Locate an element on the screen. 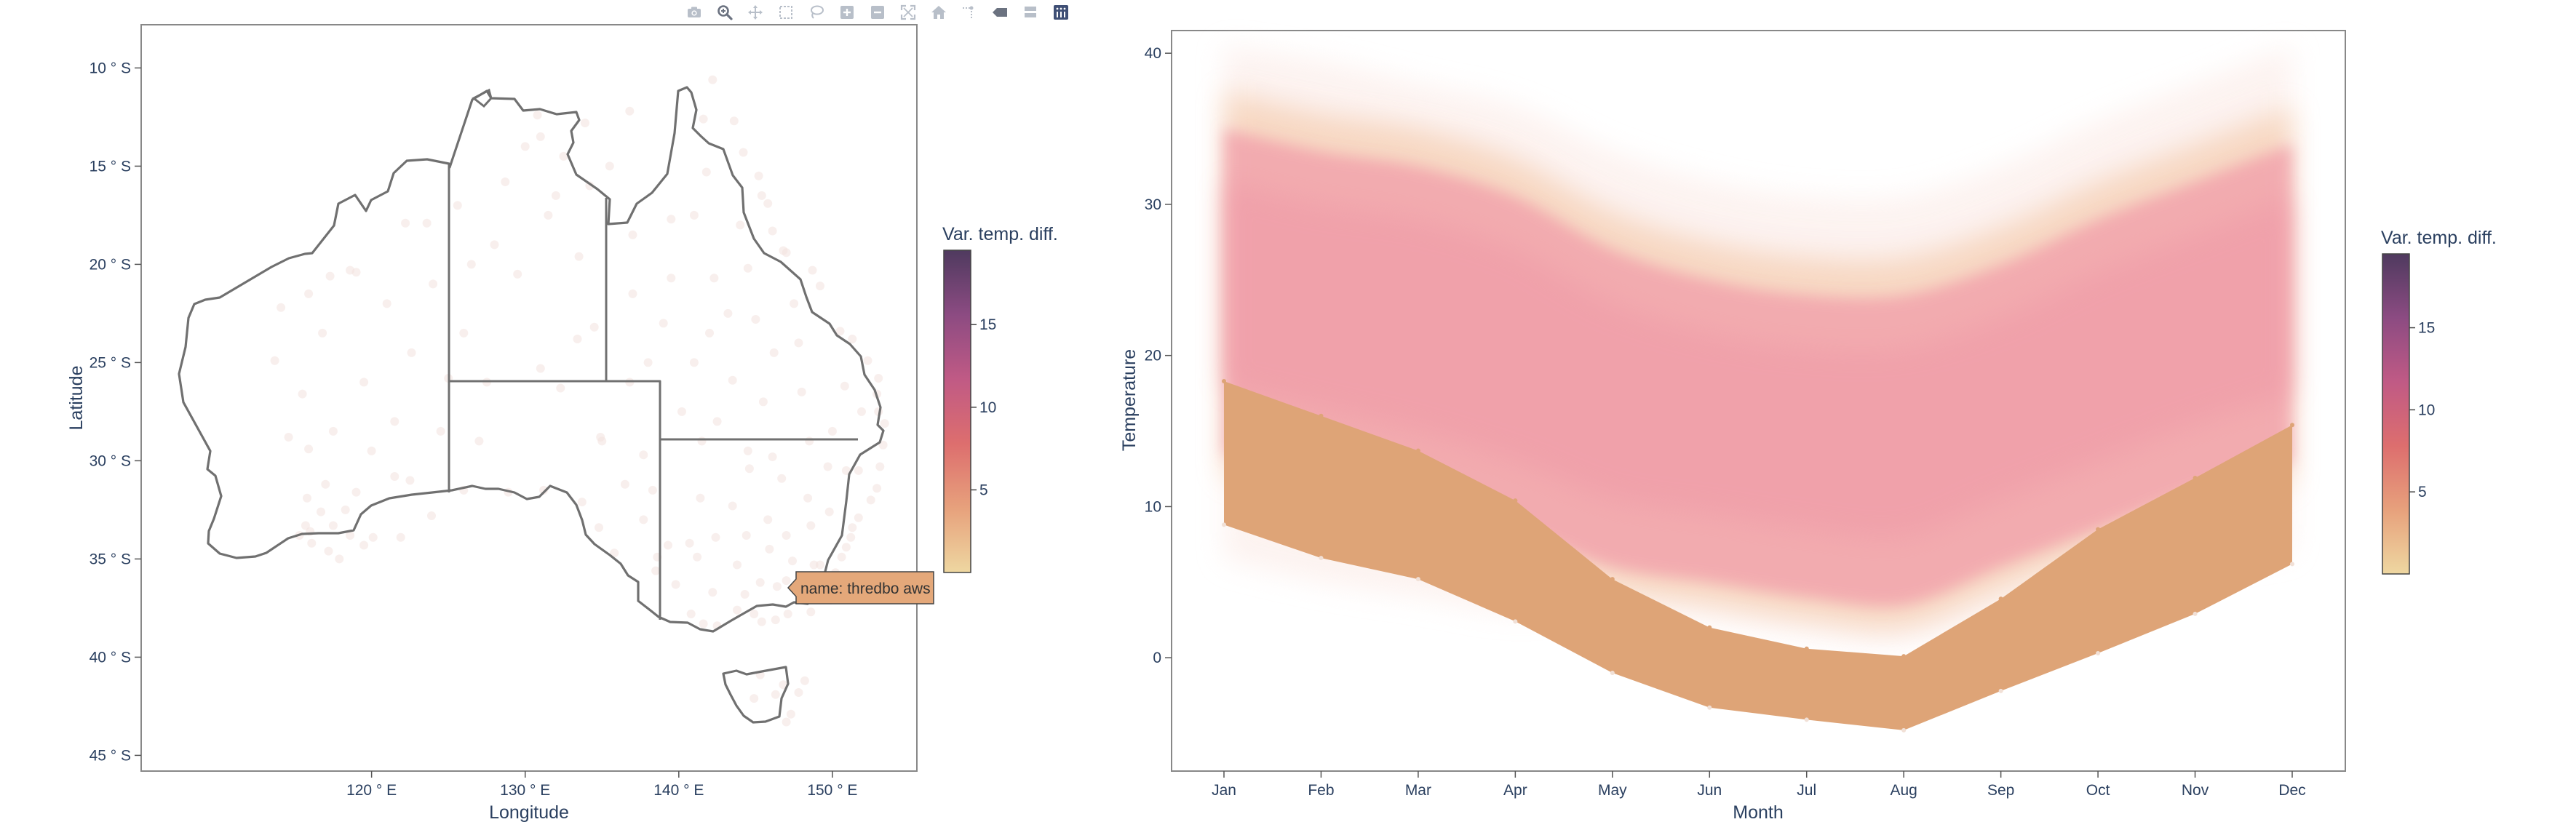 The height and width of the screenshot is (822, 2576). hover-compare-icon is located at coordinates (1030, 12).